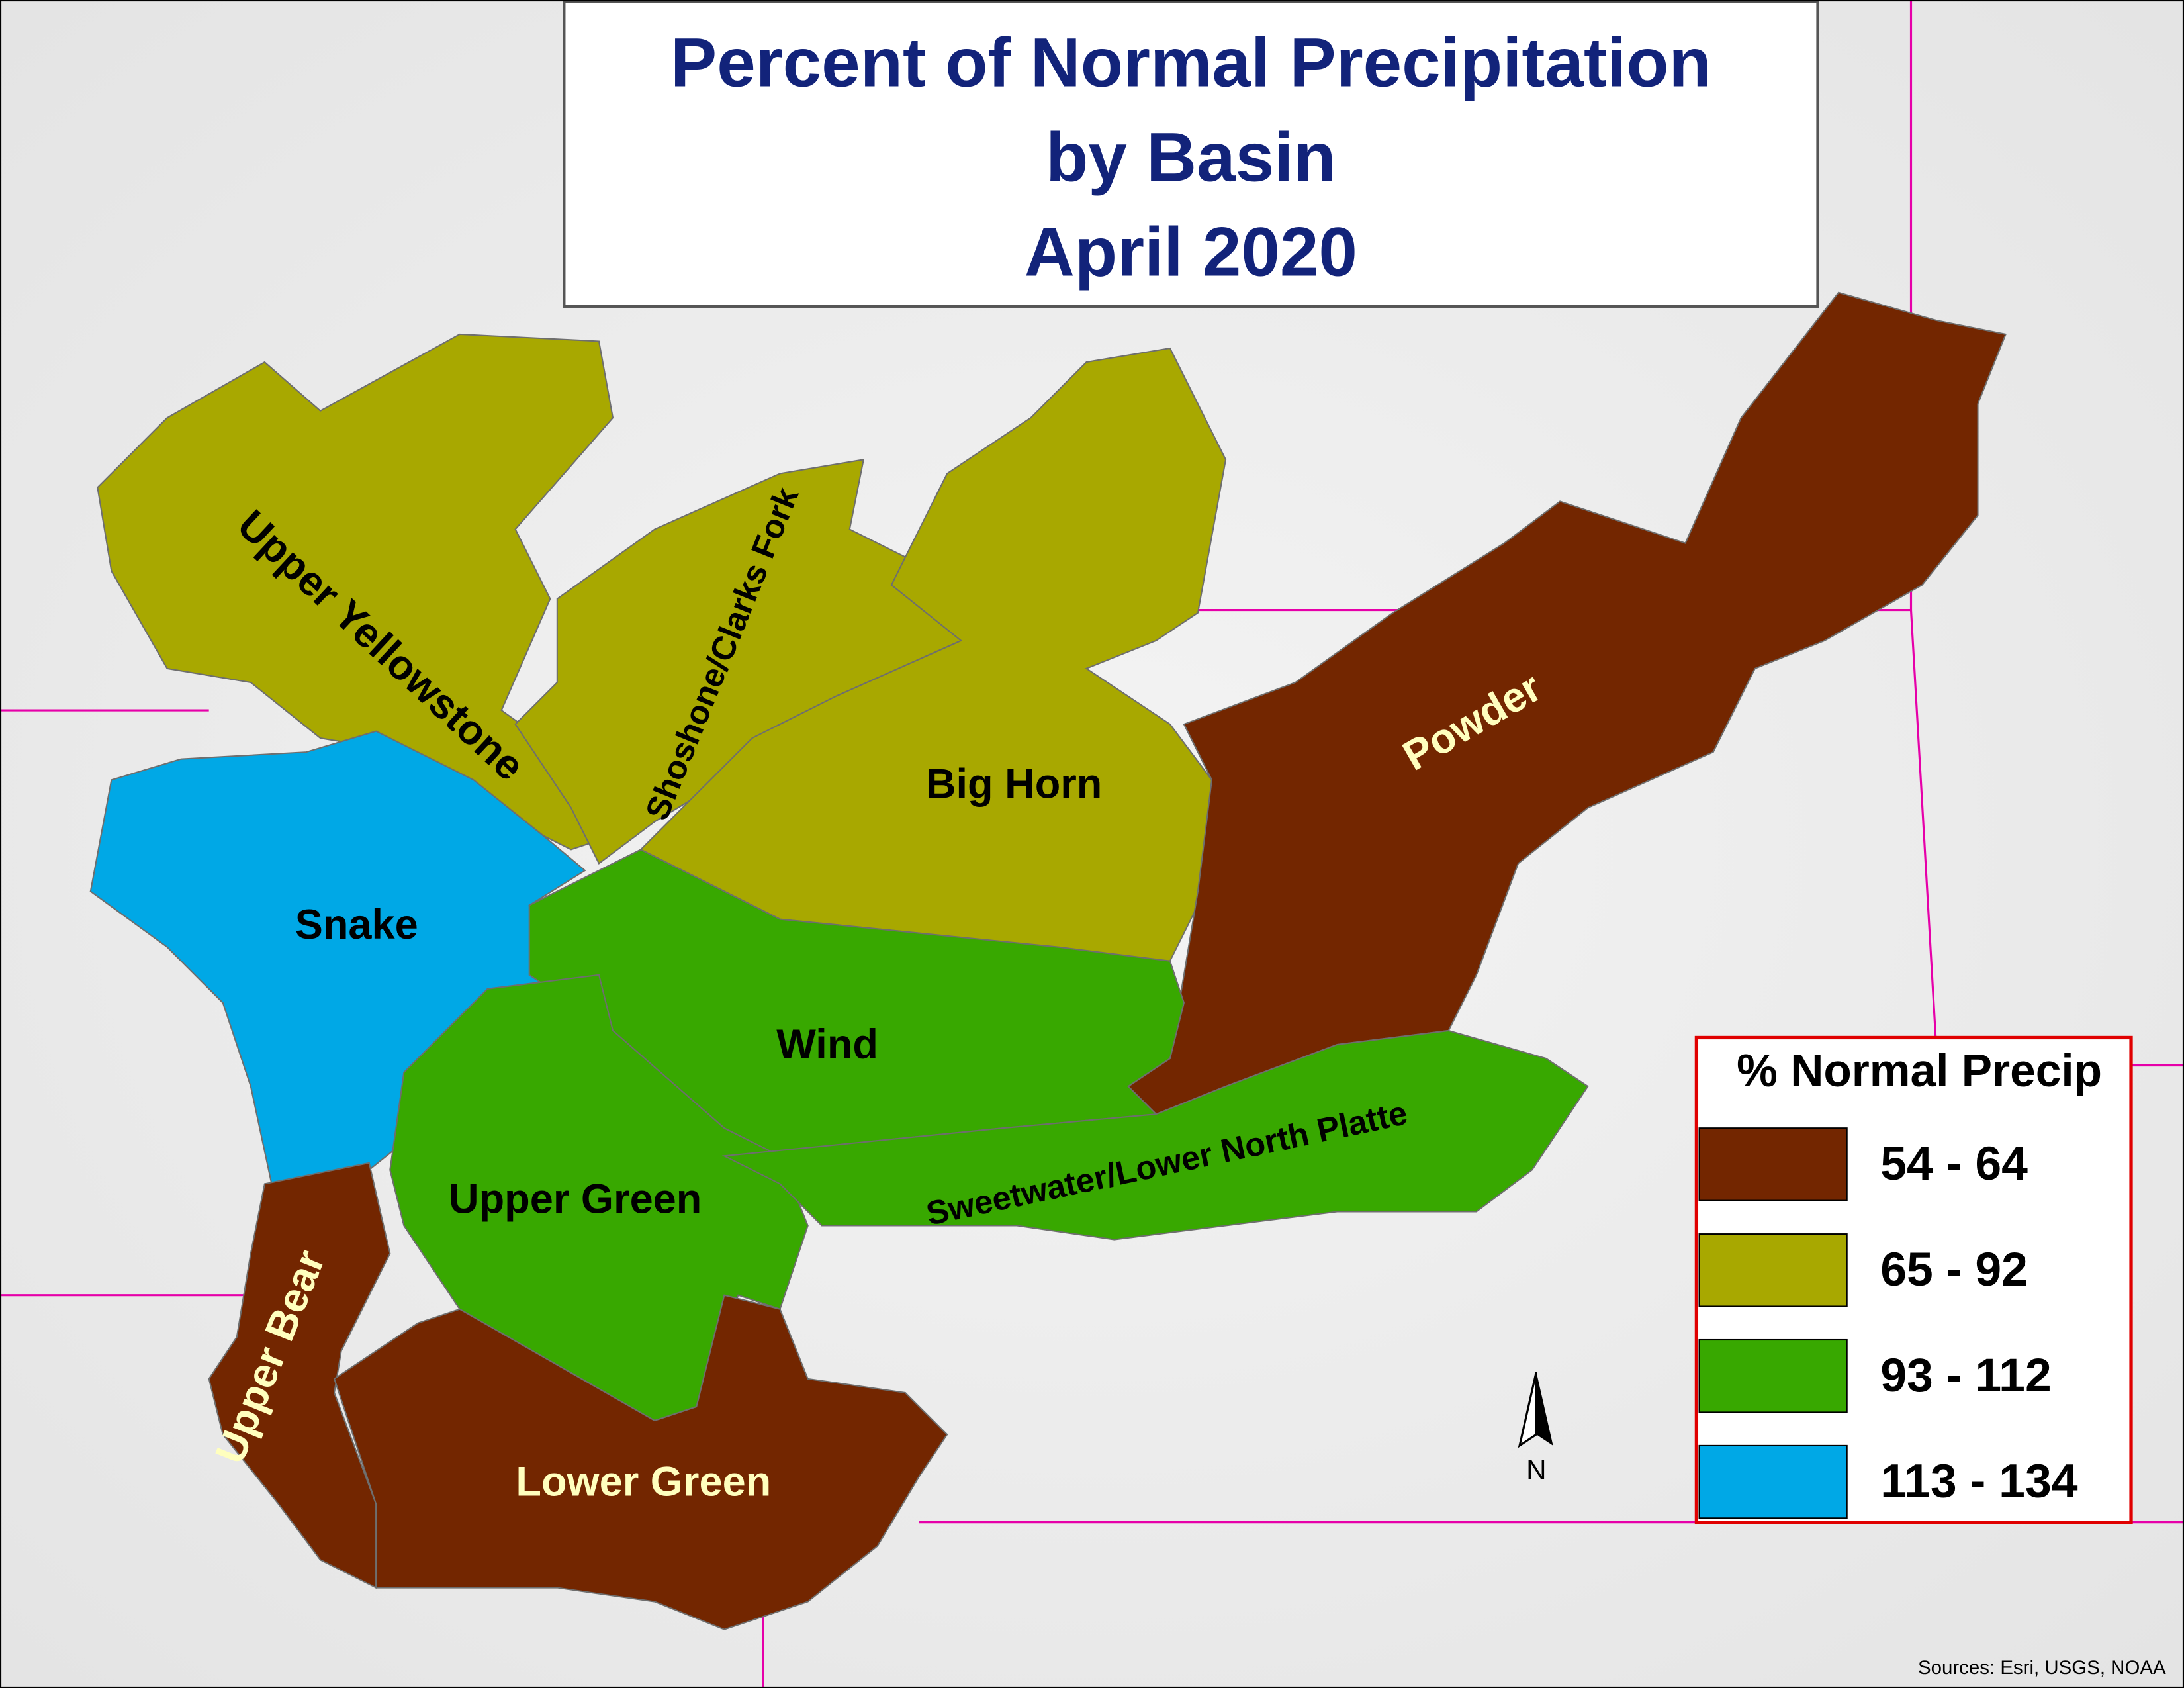  I want to click on legend-label: 113 - 134, so click(1979, 1481).